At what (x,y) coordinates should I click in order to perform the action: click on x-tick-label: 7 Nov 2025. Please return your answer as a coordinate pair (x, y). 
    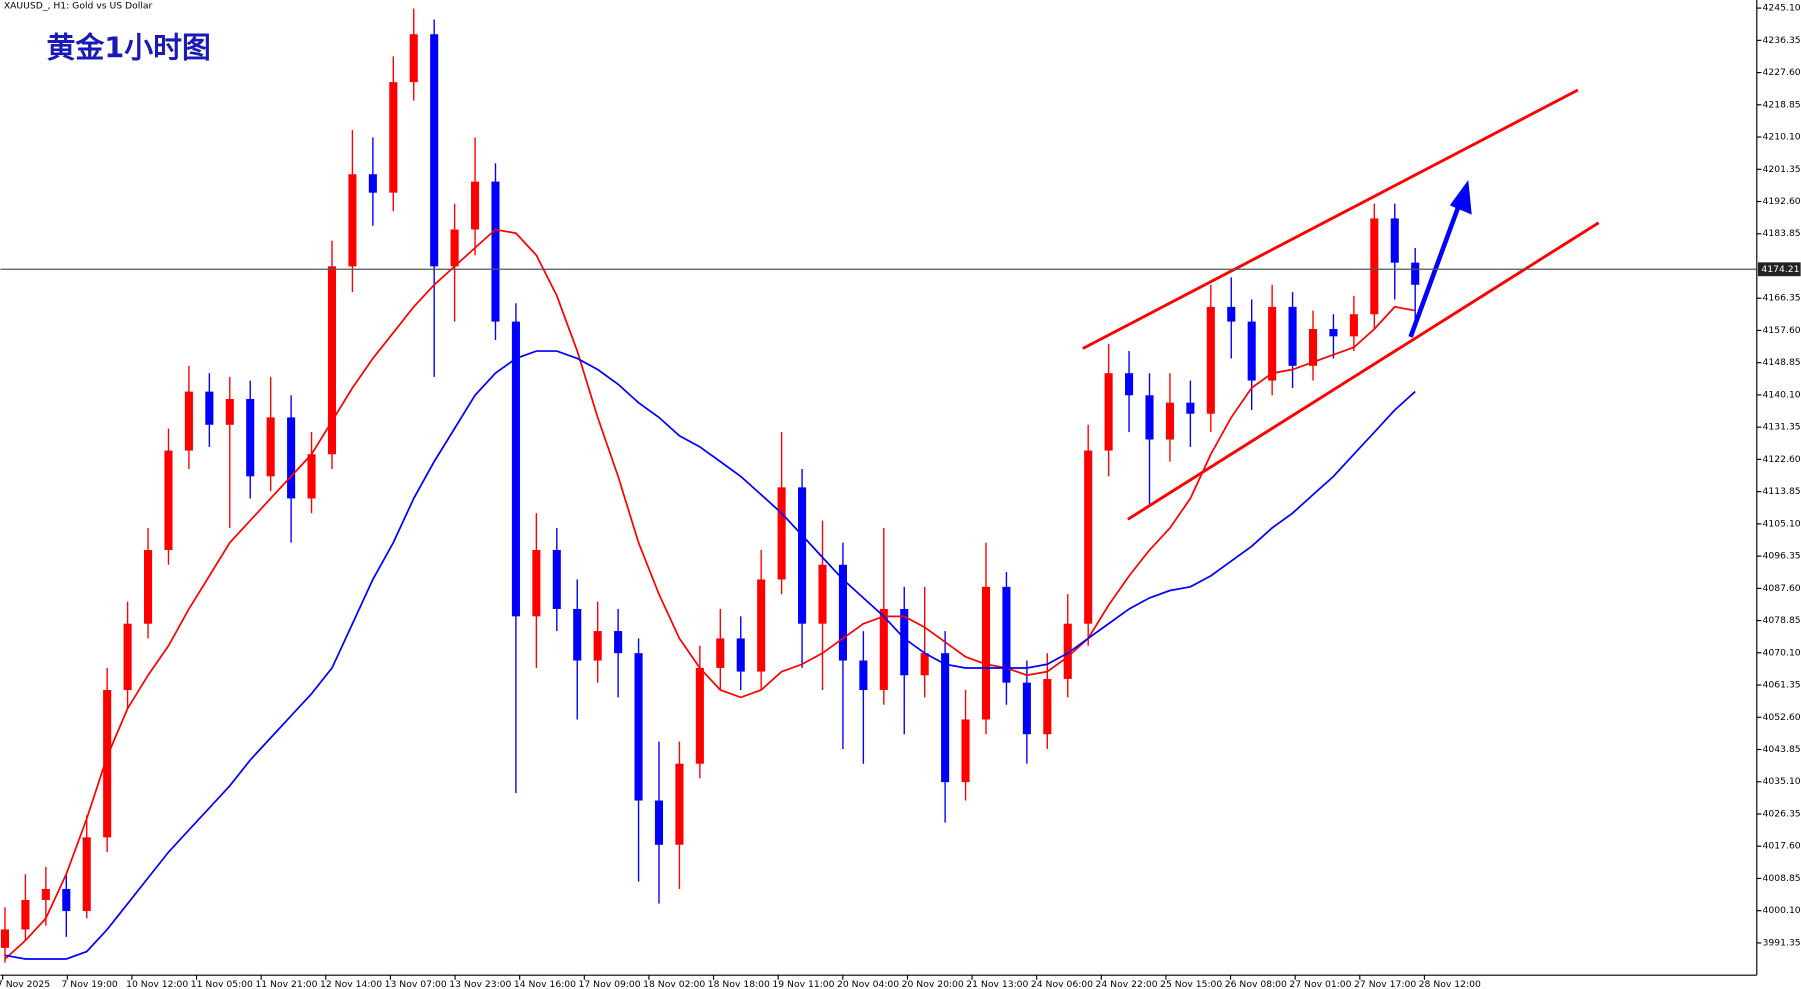
    Looking at the image, I should click on (25, 984).